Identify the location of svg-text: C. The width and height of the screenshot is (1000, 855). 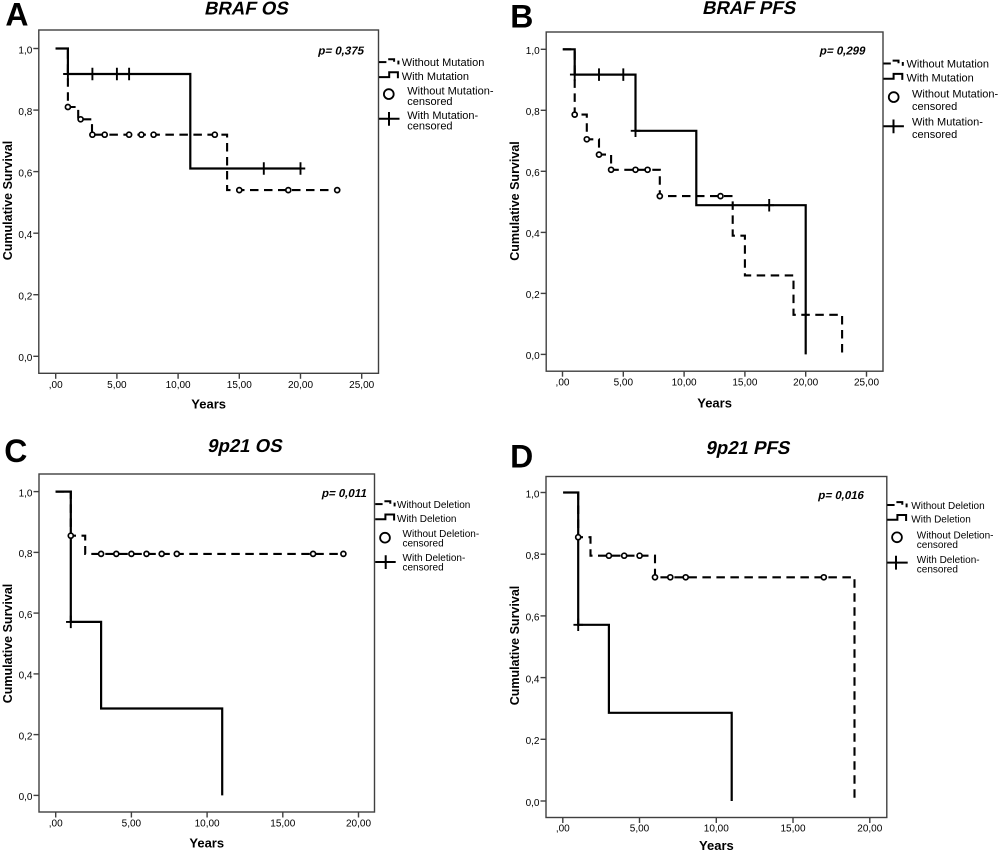
(15, 451).